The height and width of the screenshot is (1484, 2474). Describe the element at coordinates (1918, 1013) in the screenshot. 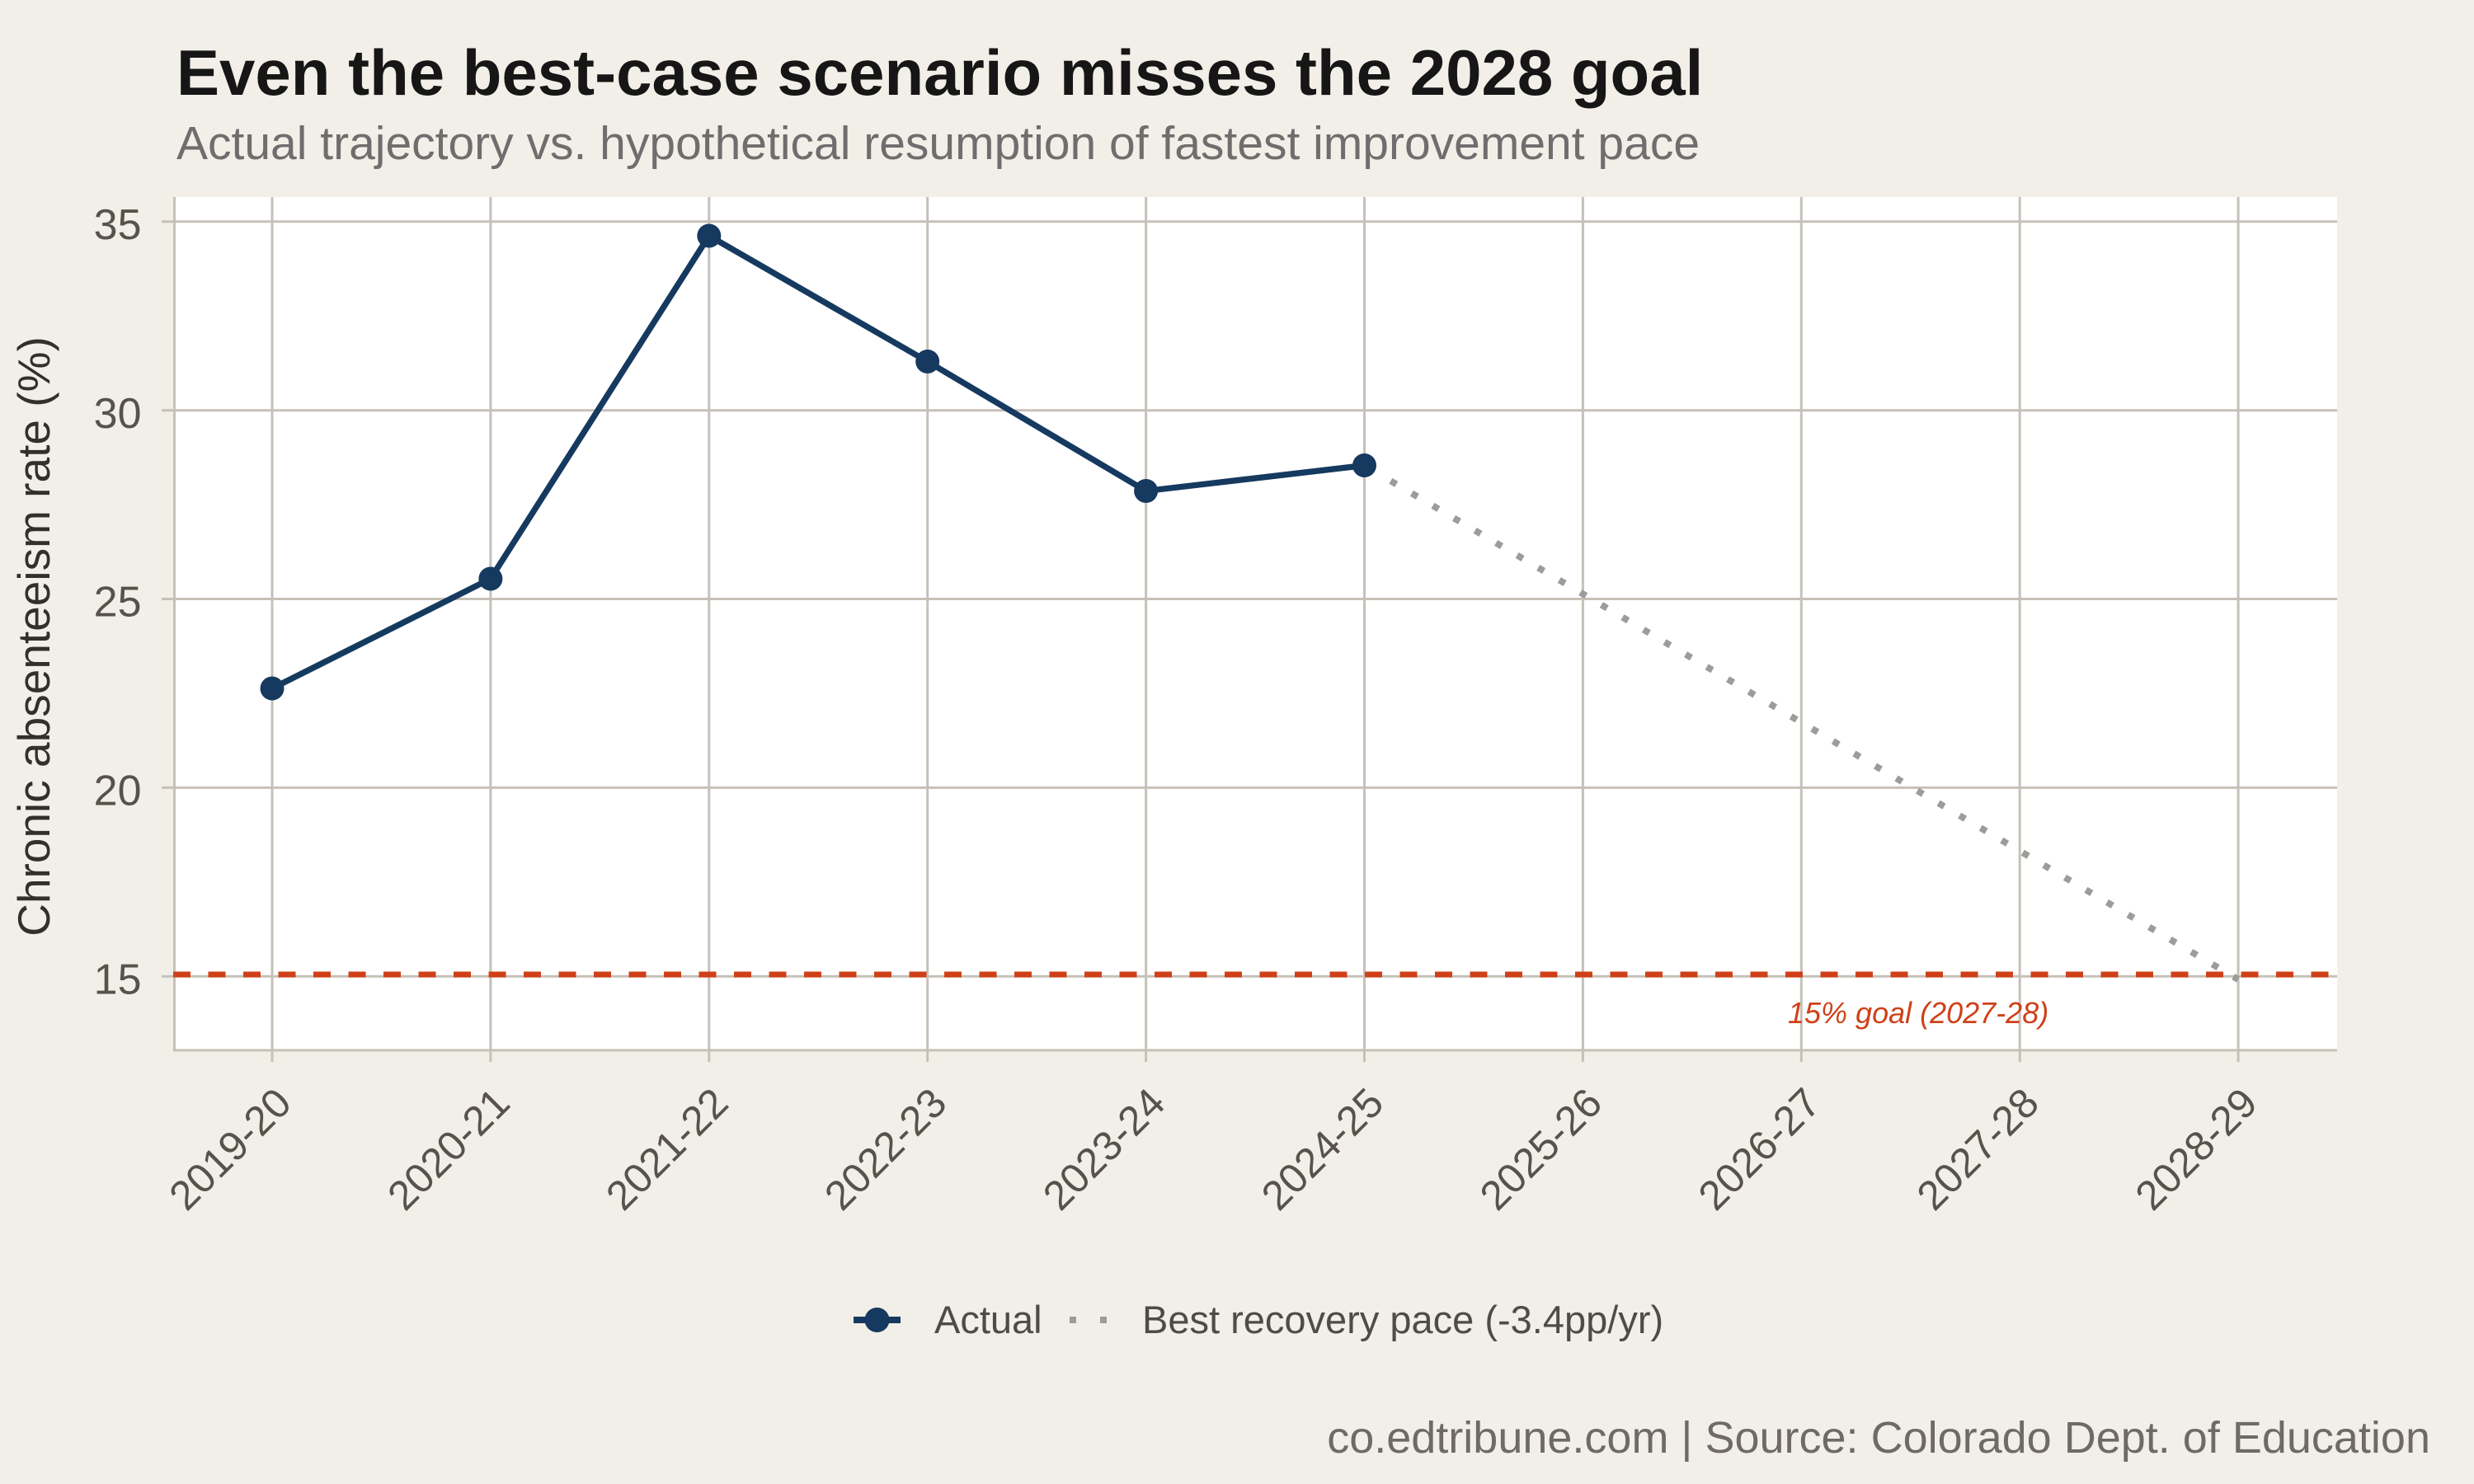

I see `svg-text: 15% goal (2027-28)` at that location.